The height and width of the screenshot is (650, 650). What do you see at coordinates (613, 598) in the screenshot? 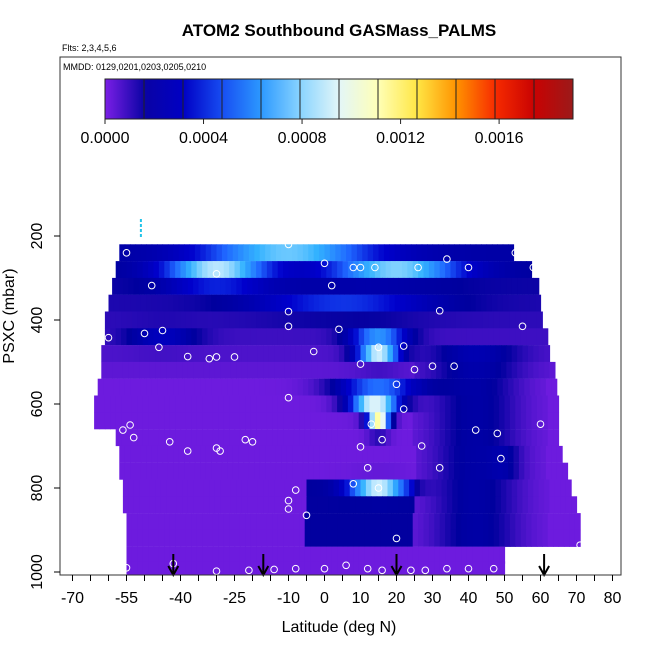
I see `x-tick-label: 80` at bounding box center [613, 598].